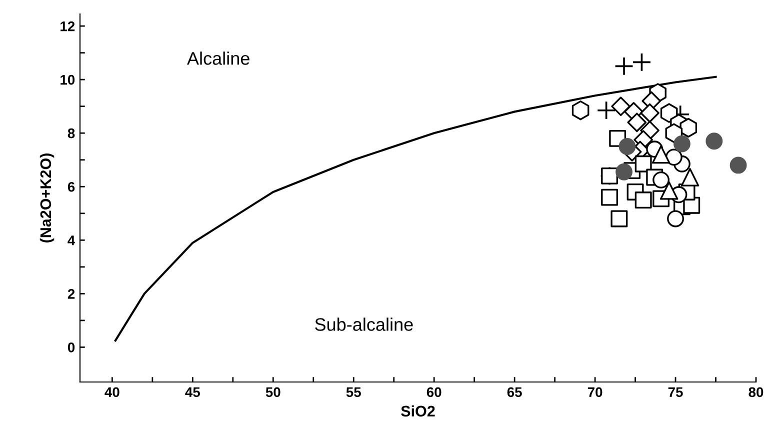 This screenshot has height=435, width=771. I want to click on y-tick-label: 12, so click(67, 26).